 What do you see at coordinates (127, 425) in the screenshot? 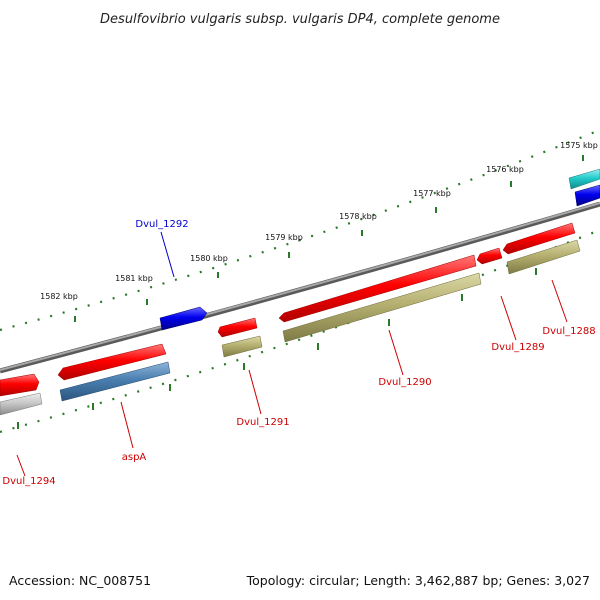
I see `leader-aspa` at bounding box center [127, 425].